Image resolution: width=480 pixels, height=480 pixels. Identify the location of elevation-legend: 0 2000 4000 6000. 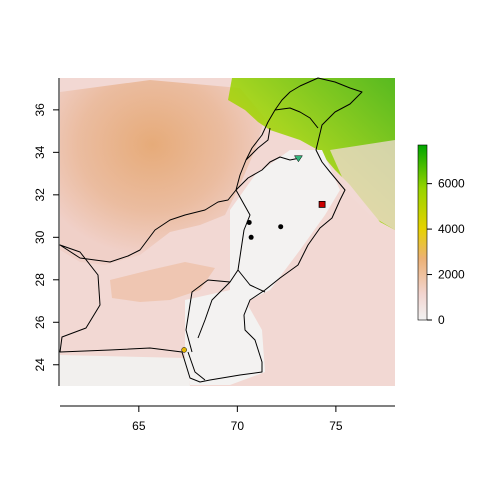
(441, 235).